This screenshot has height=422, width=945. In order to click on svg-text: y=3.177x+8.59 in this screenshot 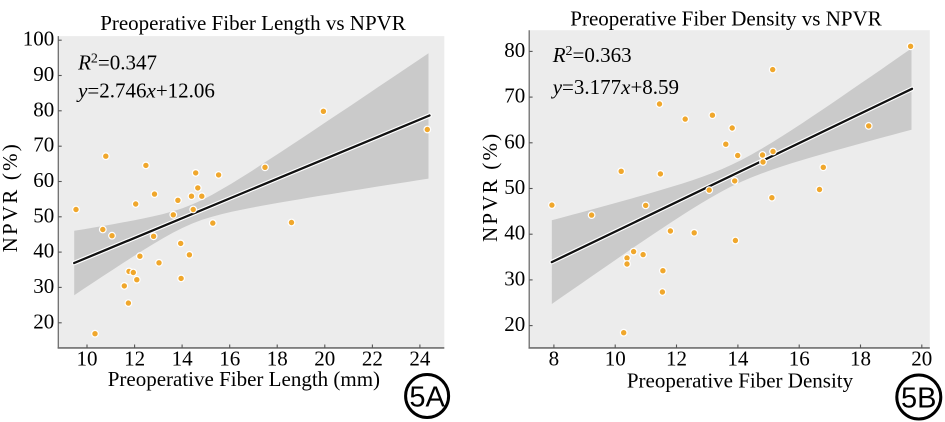, I will do `click(615, 87)`.